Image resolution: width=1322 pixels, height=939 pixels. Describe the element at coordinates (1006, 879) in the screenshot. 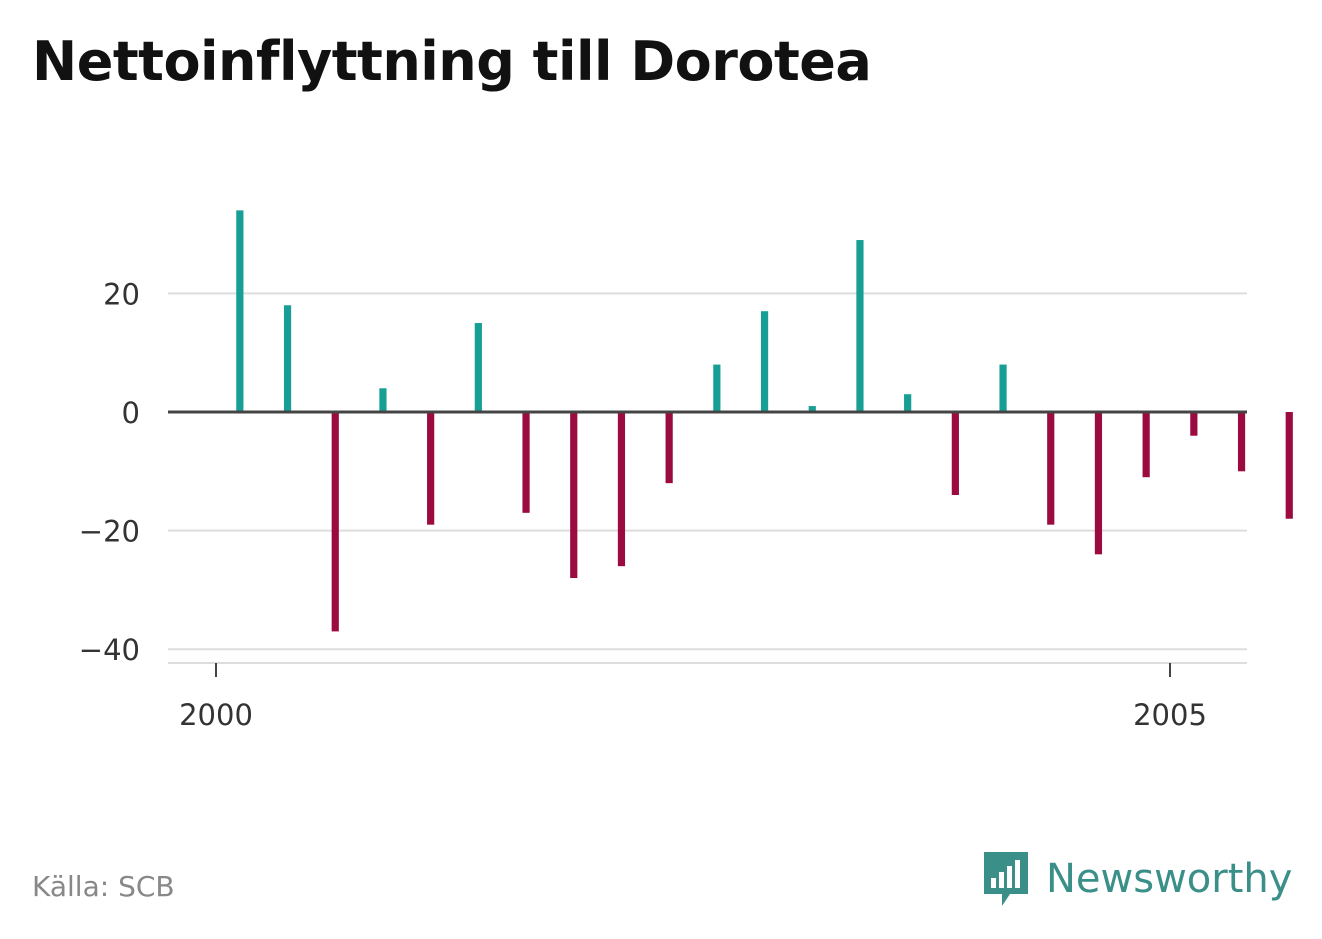

I see `newsworthy-chart-icon` at that location.